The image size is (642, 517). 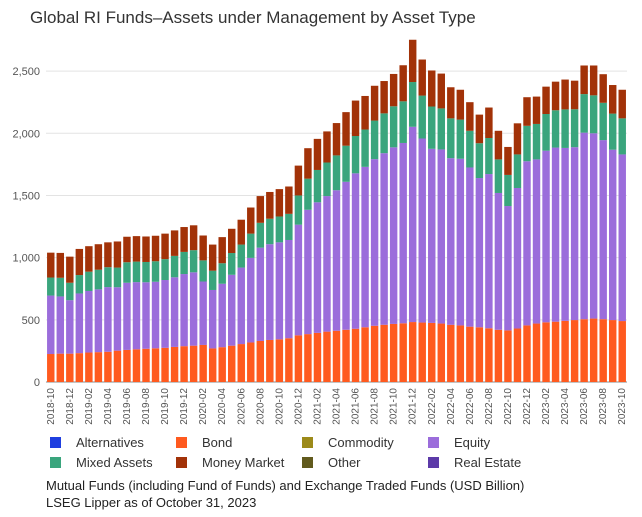 What do you see at coordinates (298, 406) in the screenshot?
I see `x-tick-label: 2020-12` at bounding box center [298, 406].